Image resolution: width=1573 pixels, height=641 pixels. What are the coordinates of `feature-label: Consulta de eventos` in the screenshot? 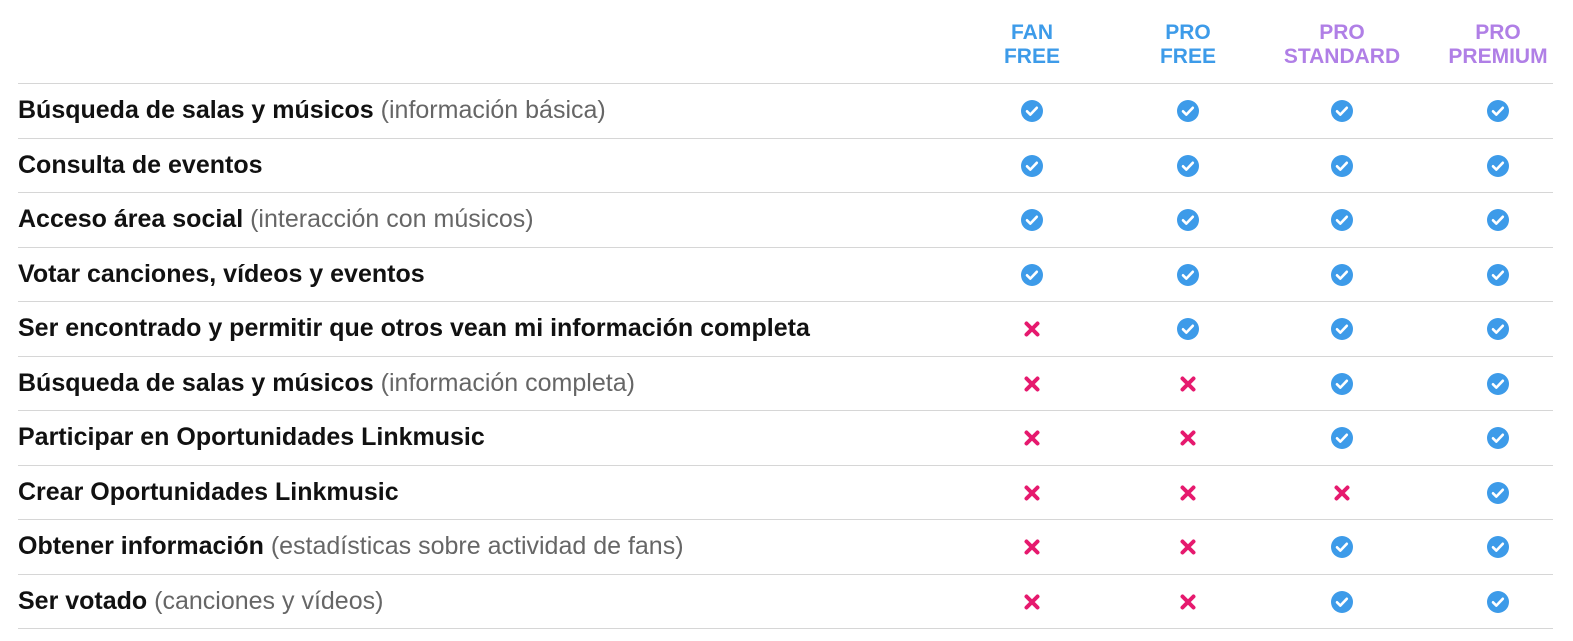 It's located at (140, 165).